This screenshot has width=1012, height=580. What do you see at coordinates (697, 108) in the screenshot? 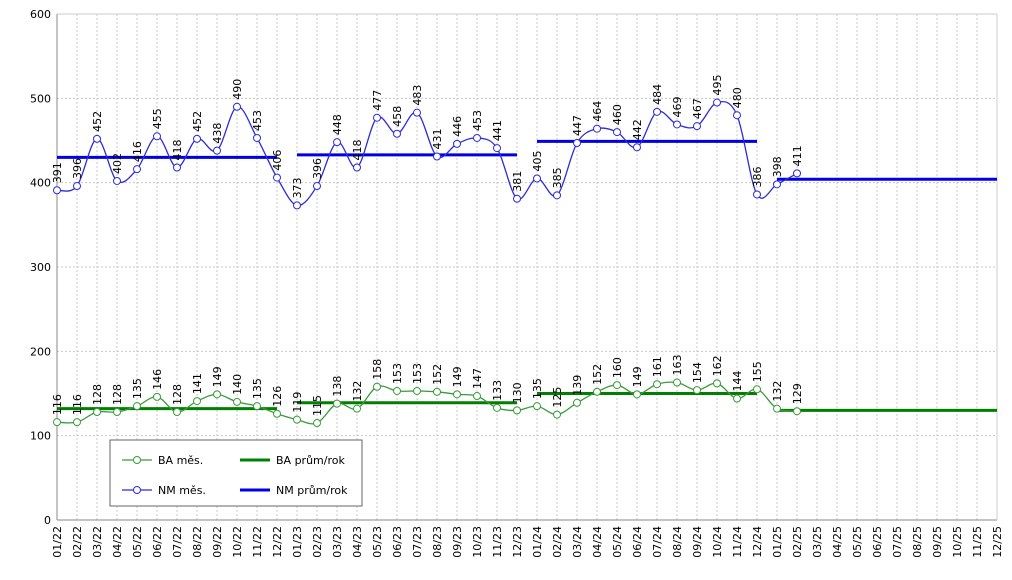
I see `data-label: 467` at bounding box center [697, 108].